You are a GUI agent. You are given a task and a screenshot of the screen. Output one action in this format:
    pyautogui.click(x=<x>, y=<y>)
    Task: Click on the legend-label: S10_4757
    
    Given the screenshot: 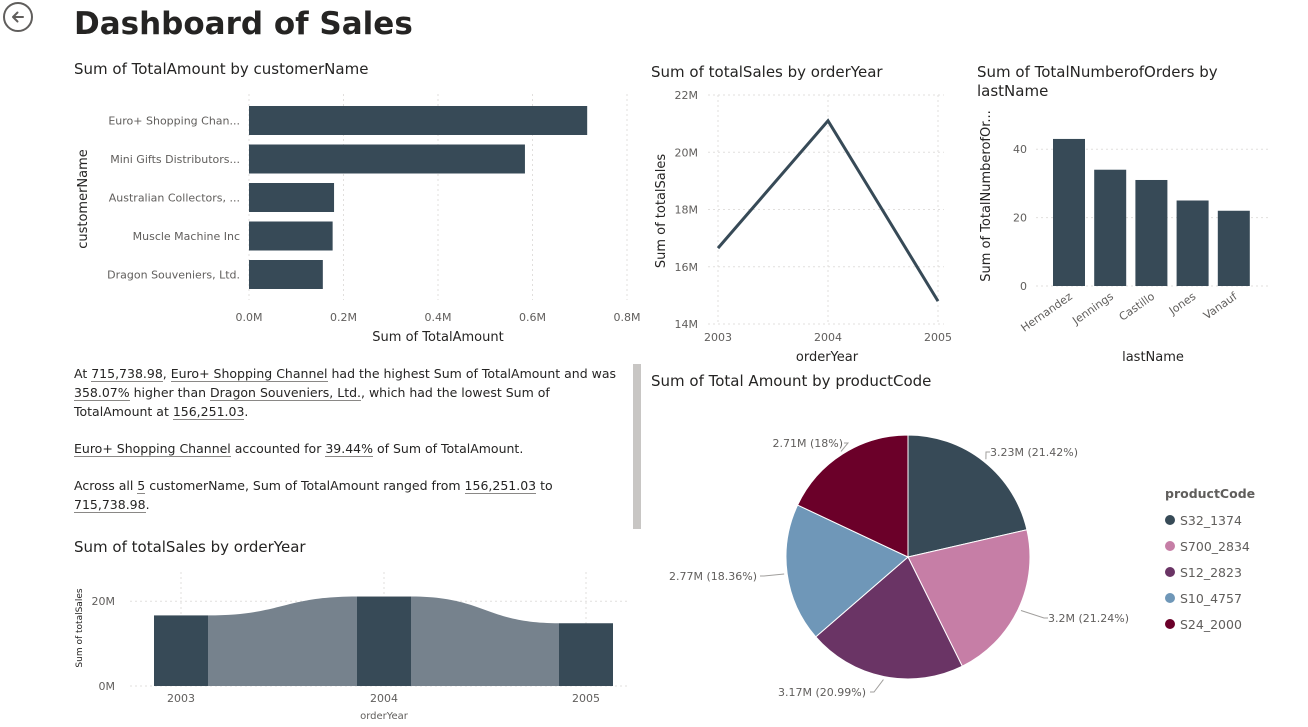 What is the action you would take?
    pyautogui.click(x=1211, y=598)
    